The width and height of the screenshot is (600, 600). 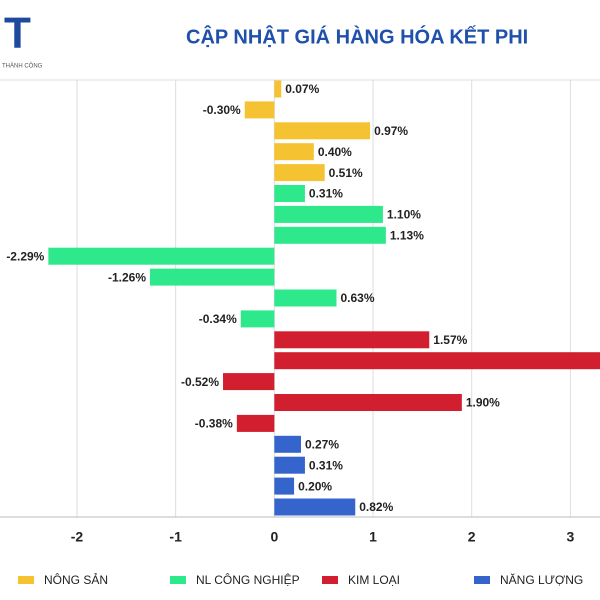 What do you see at coordinates (358, 298) in the screenshot?
I see `value-label: 0.63%` at bounding box center [358, 298].